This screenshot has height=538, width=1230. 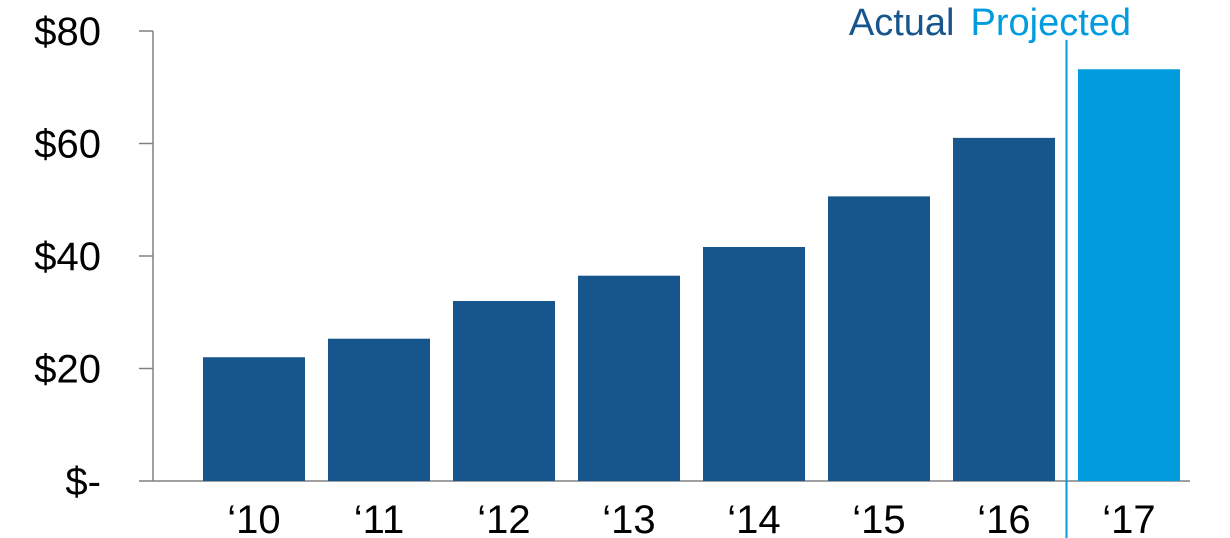 I want to click on x-tick-label: ‘13, so click(x=628, y=518).